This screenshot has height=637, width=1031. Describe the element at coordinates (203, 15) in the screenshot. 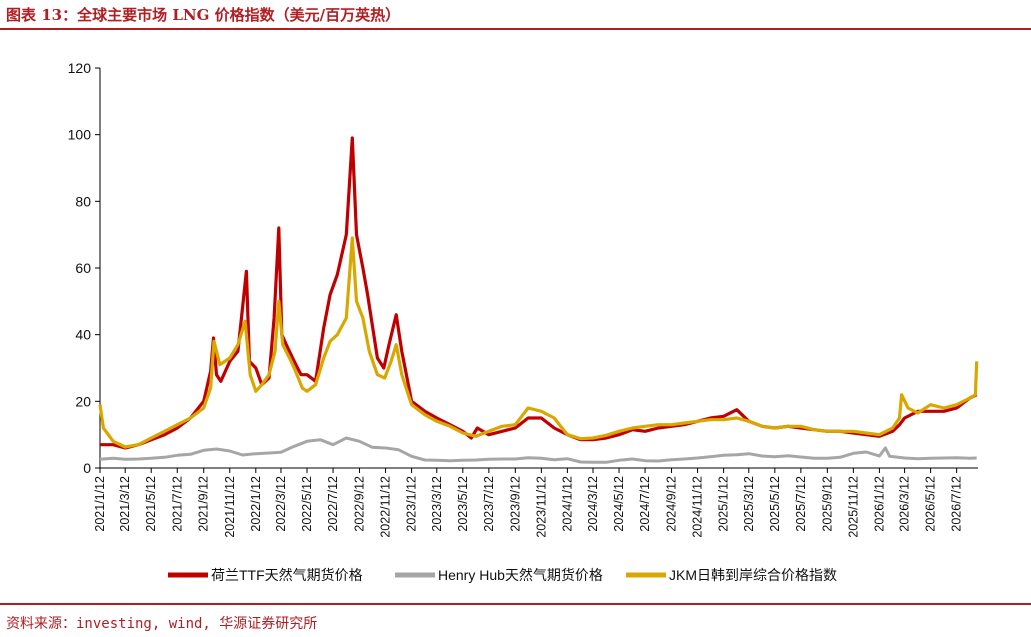

I see `chart-title: 图表 13：全球主要市场 LNG 价格指数（美元/百万英热）` at that location.